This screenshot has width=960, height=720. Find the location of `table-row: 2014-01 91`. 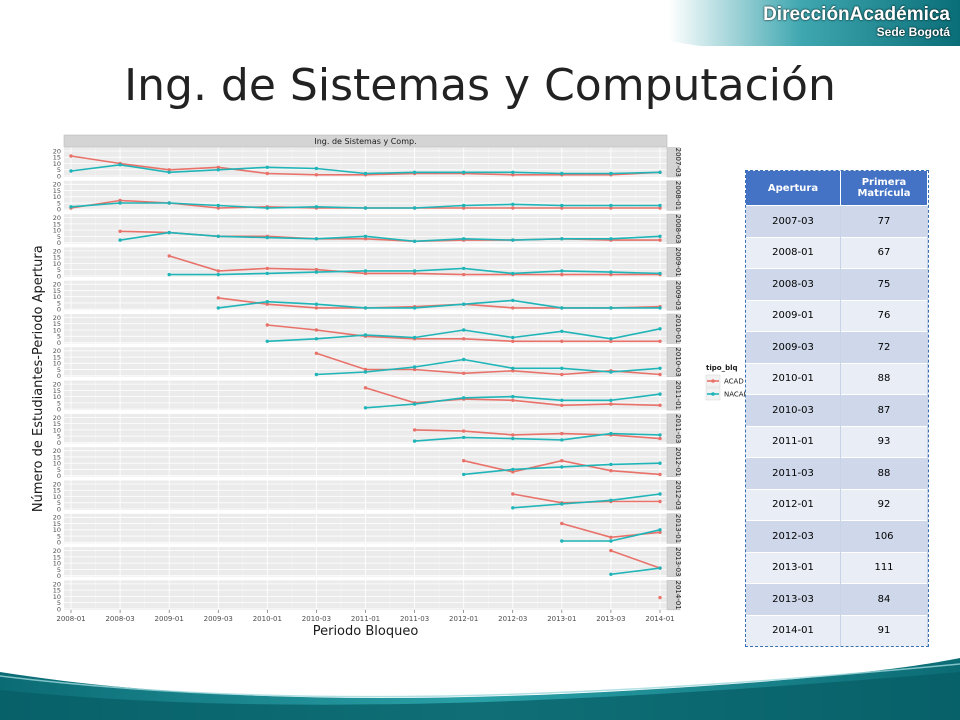

table-row: 2014-01 91 is located at coordinates (837, 630).